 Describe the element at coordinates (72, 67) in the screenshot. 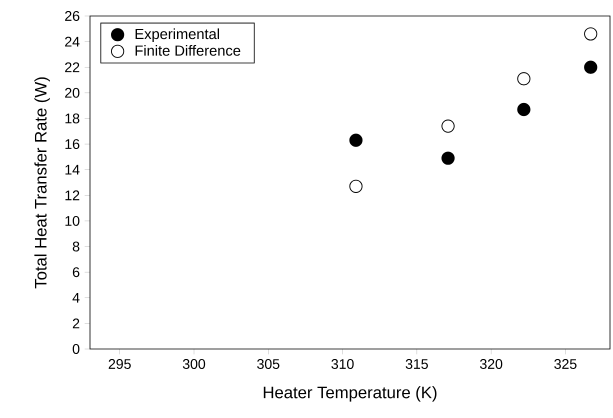

I see `y-tick-label: 22` at that location.